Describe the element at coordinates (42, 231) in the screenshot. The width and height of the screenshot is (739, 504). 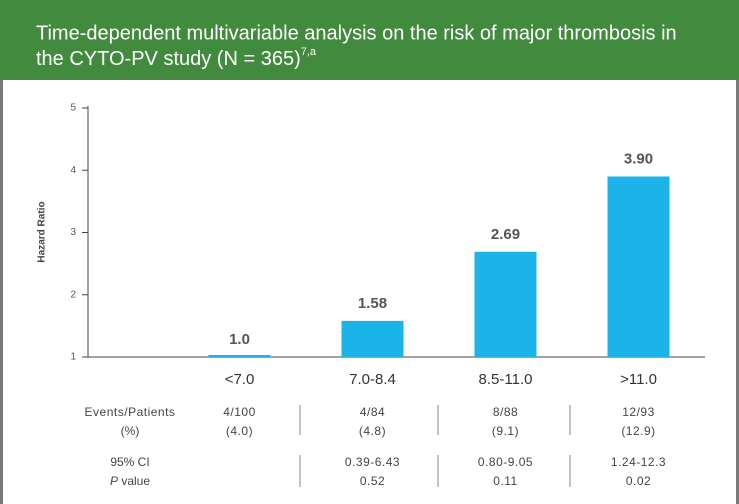
I see `y-axis-label: Hazard Ratio` at that location.